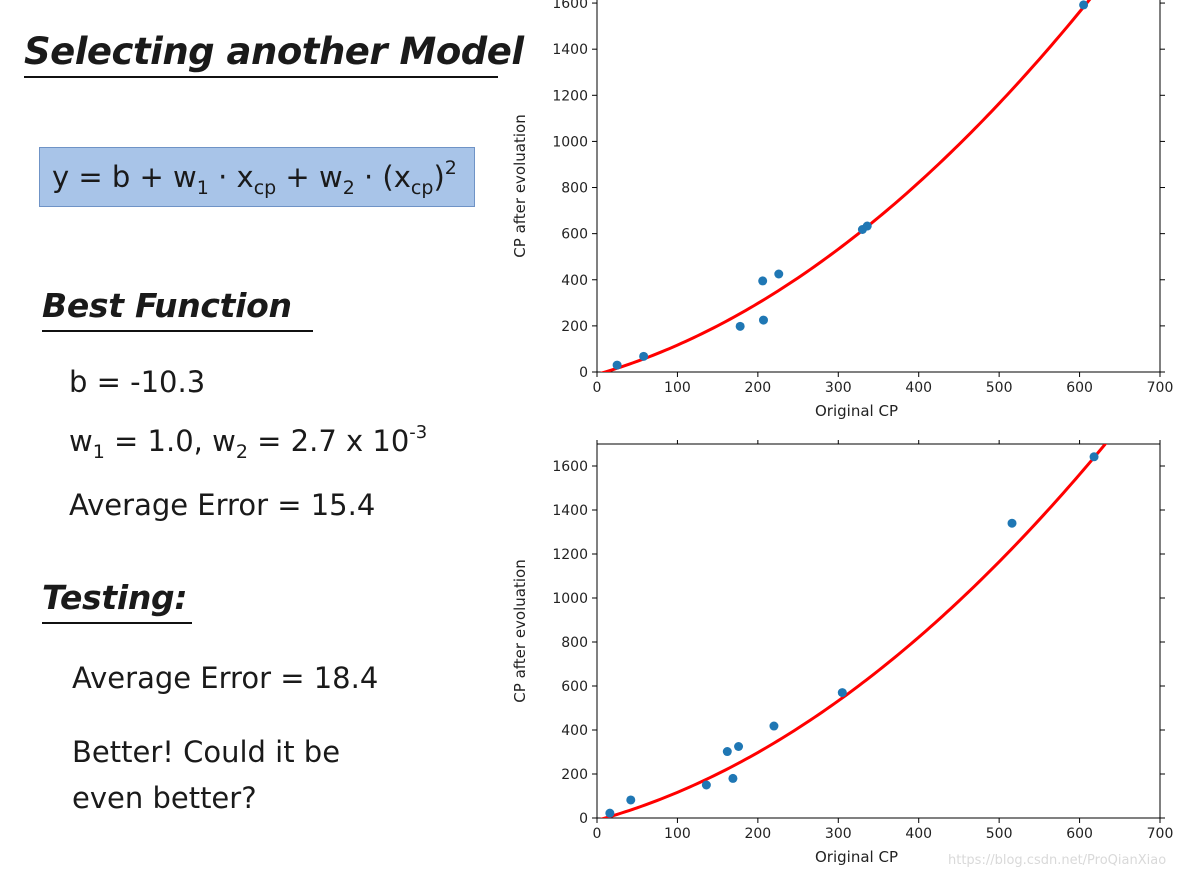  Describe the element at coordinates (167, 305) in the screenshot. I see `best-function-heading: Best Function` at that location.